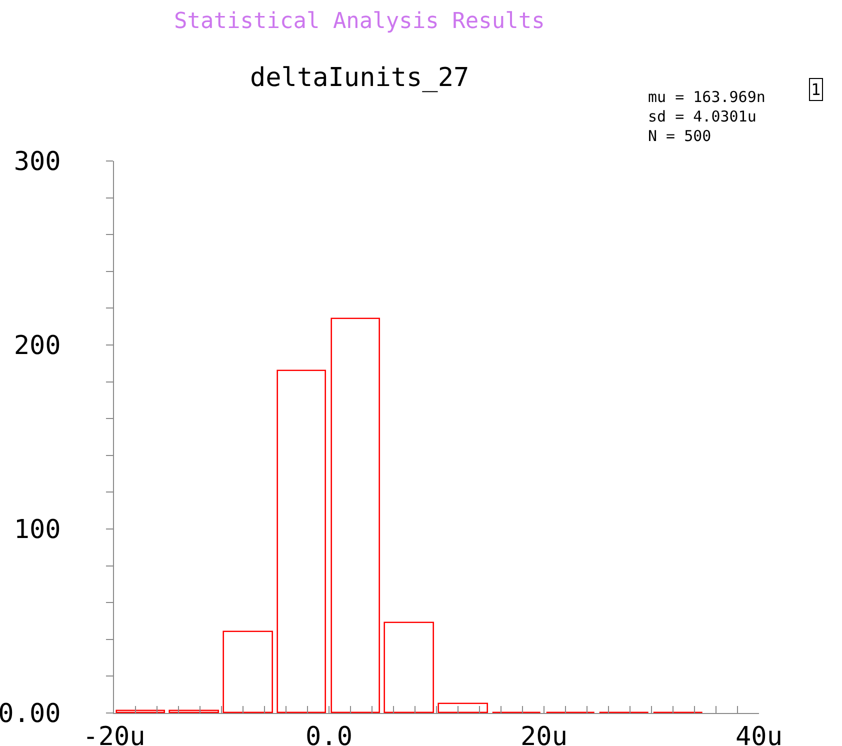  What do you see at coordinates (329, 734) in the screenshot?
I see `x-tick-label: 0.0` at bounding box center [329, 734].